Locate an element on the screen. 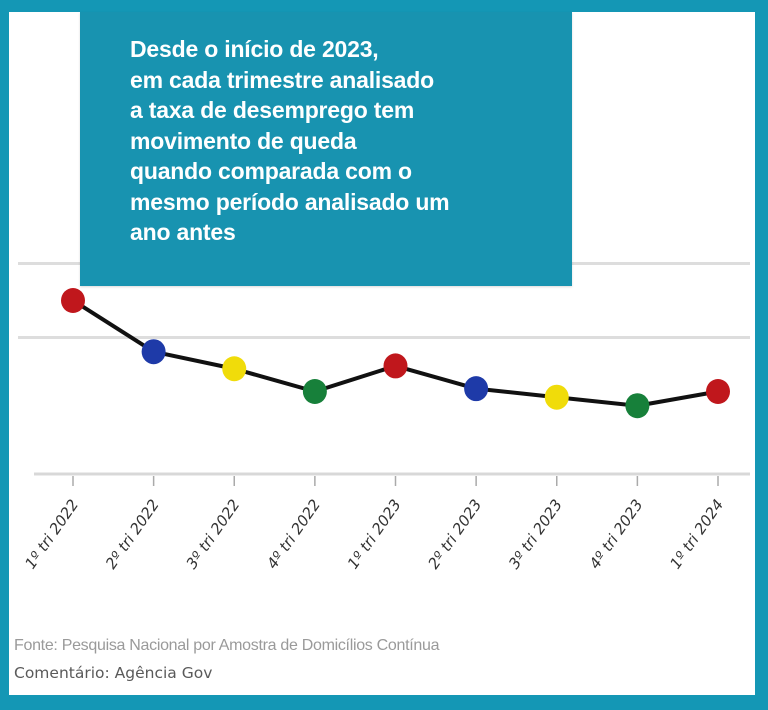 The height and width of the screenshot is (710, 768). x-tick-label: 2º tri 2023 is located at coordinates (454, 534).